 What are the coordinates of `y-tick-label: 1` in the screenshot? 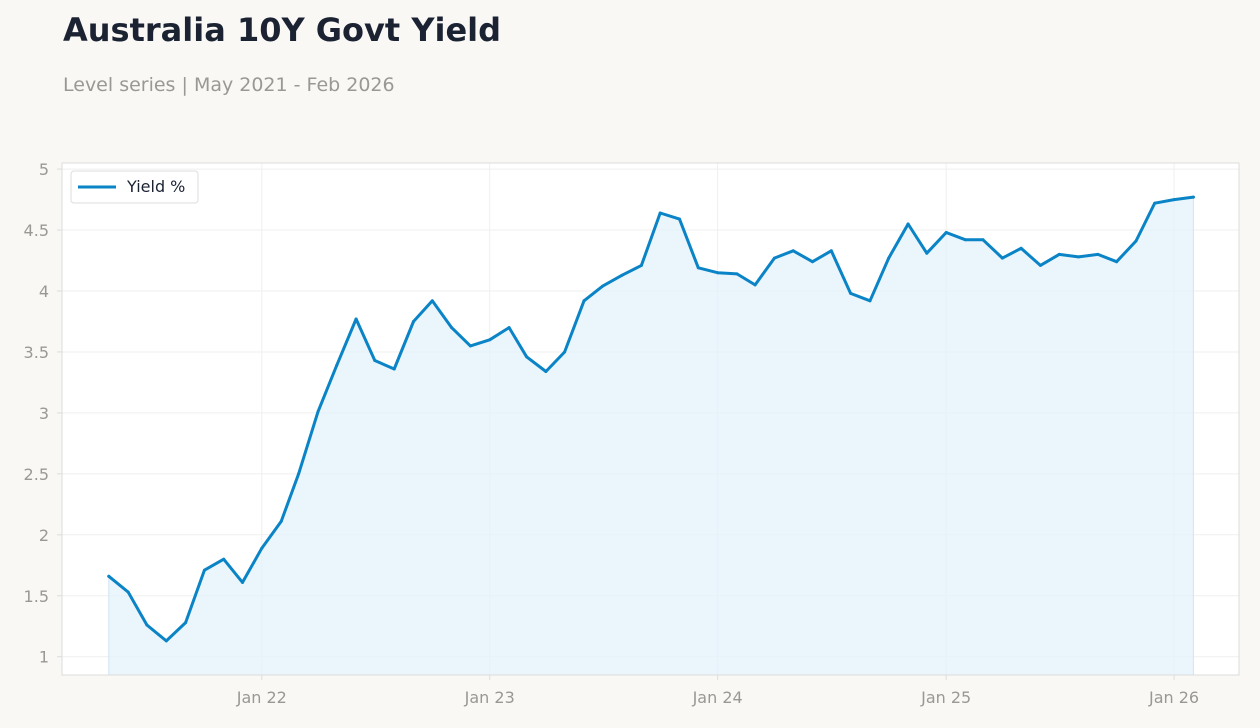 It's located at (44, 657).